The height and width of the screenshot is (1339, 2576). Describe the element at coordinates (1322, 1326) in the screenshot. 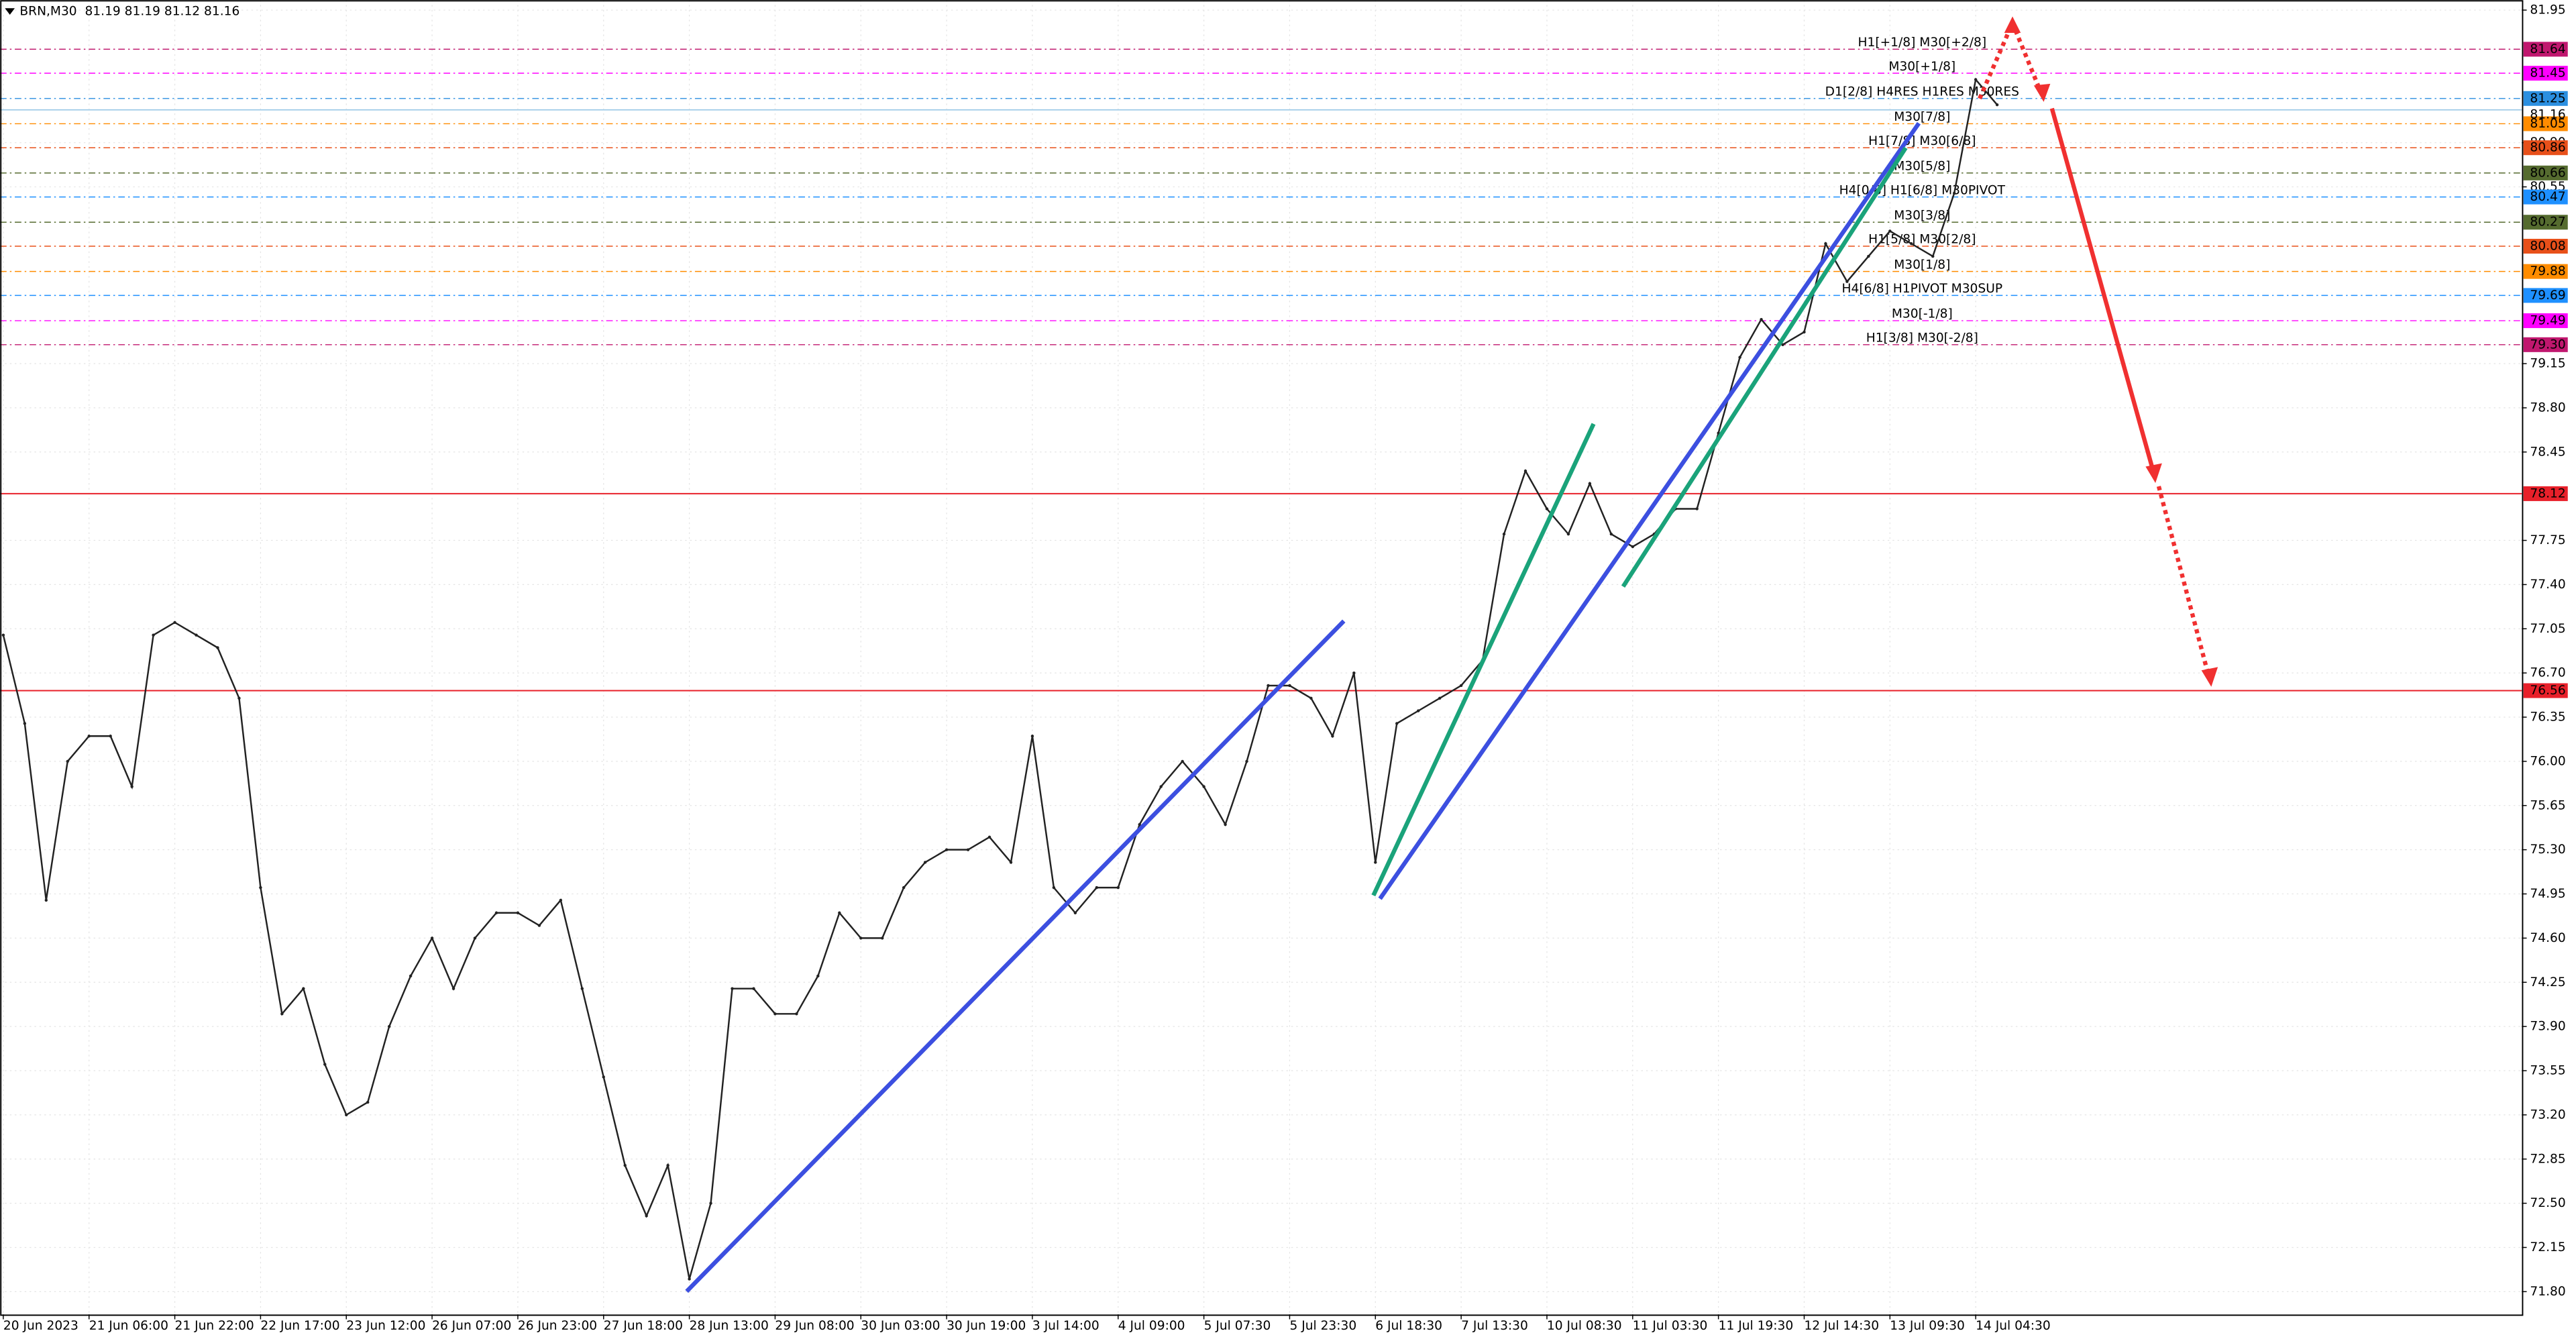

I see `x-tick-label: 5 Jul 23:30` at that location.